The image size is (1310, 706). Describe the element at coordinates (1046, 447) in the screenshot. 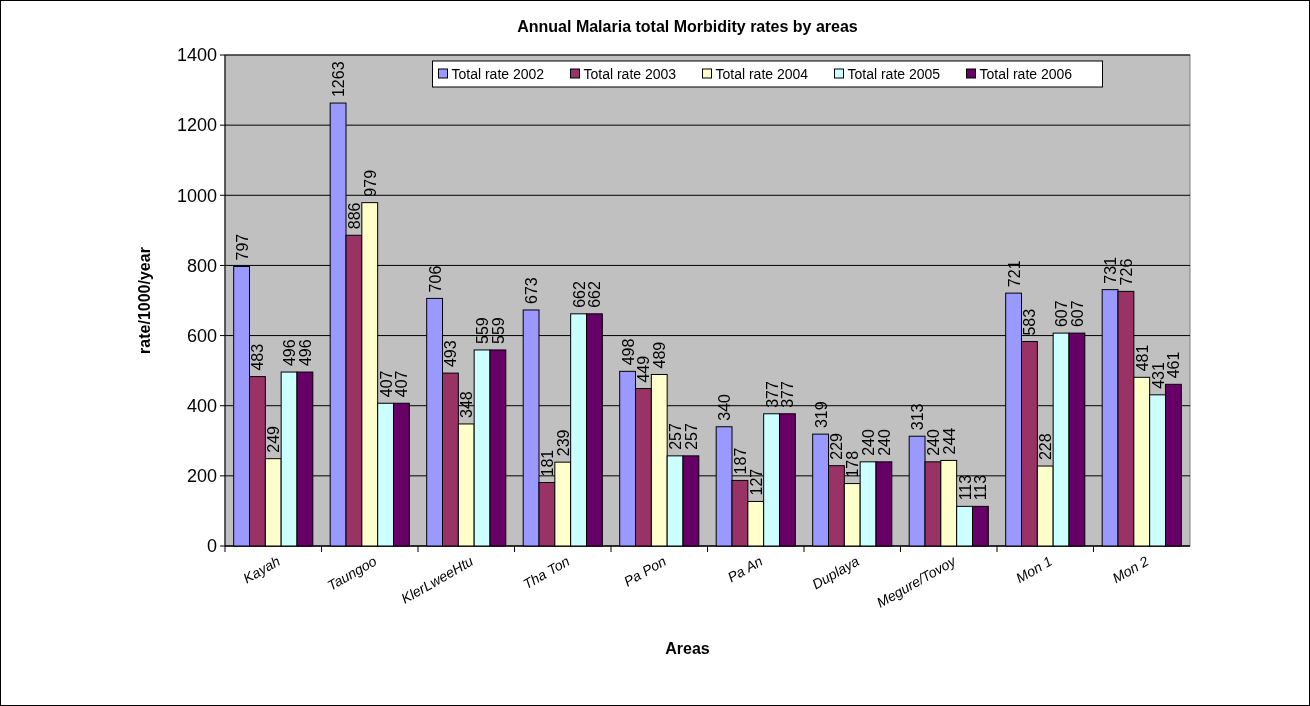

I see `data-label: 228` at that location.